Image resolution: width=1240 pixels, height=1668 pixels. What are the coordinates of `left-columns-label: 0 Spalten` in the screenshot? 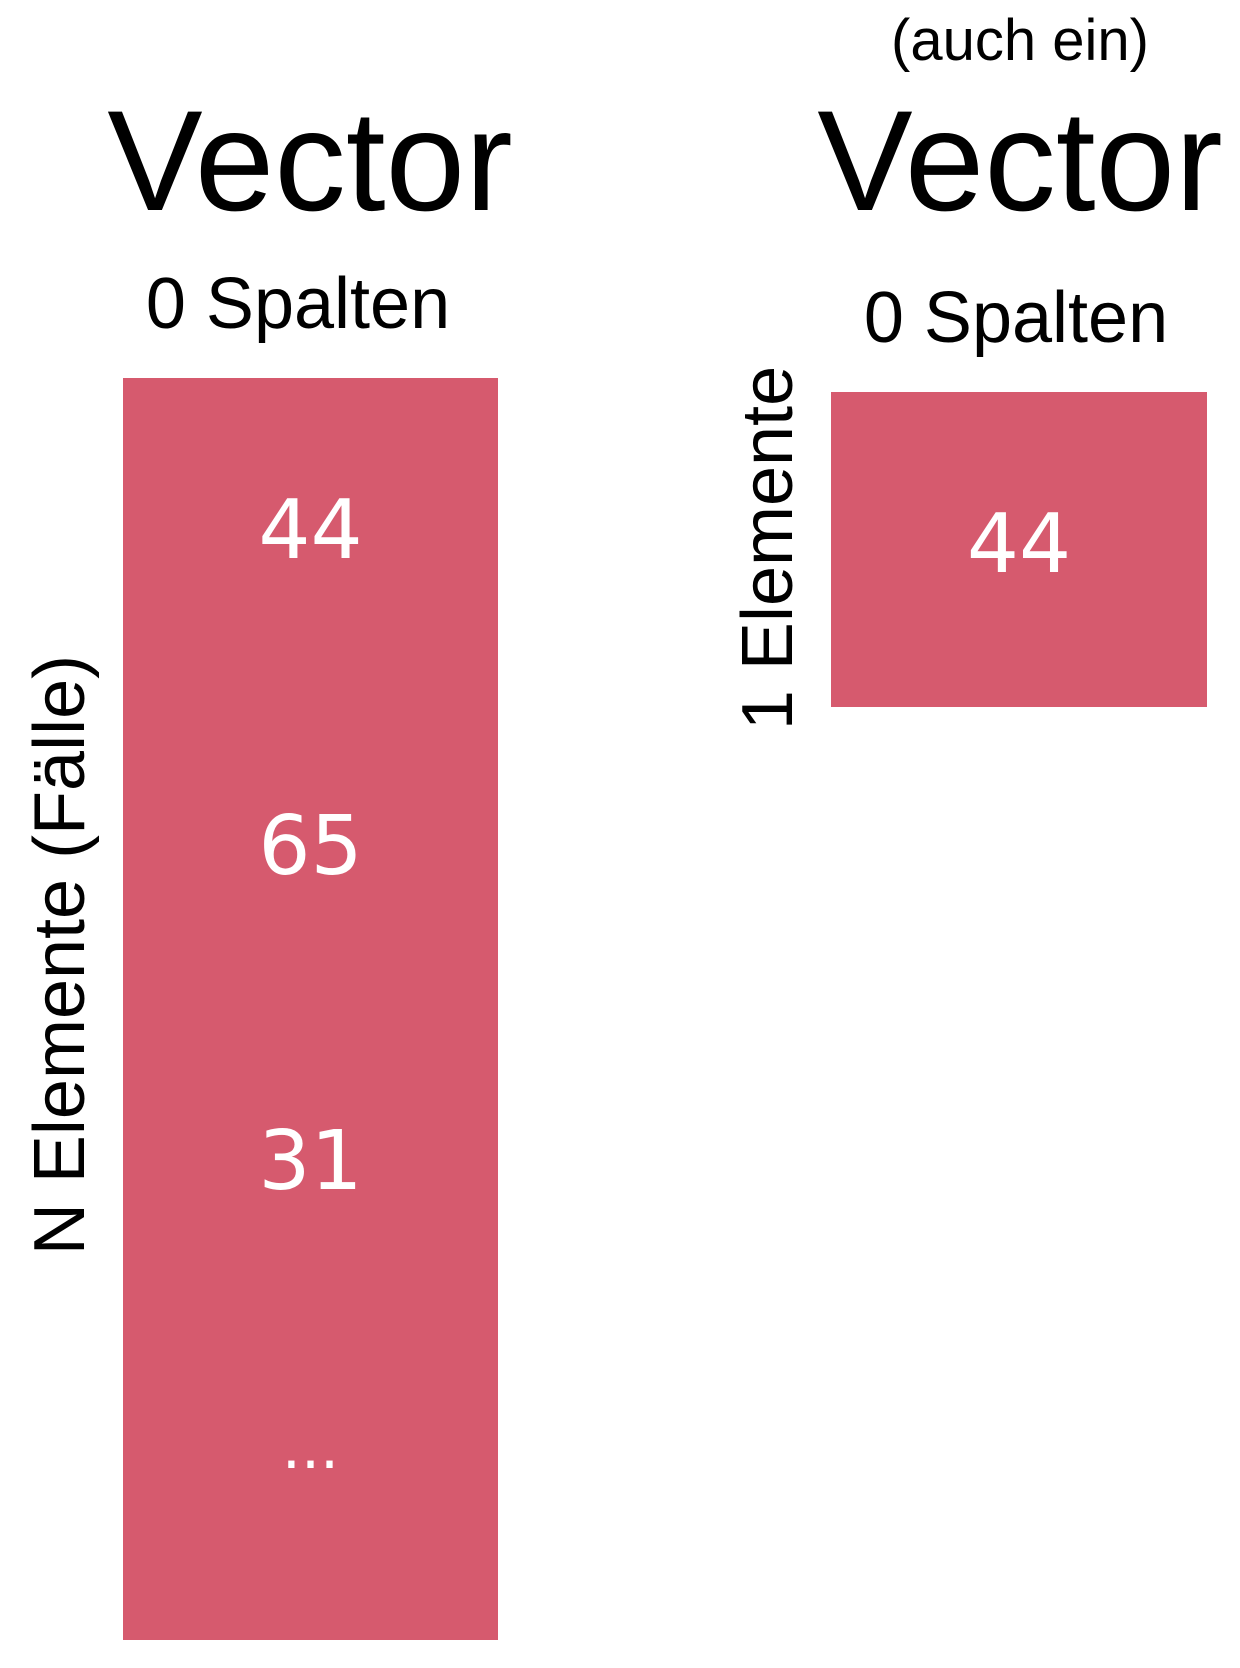 It's located at (298, 304).